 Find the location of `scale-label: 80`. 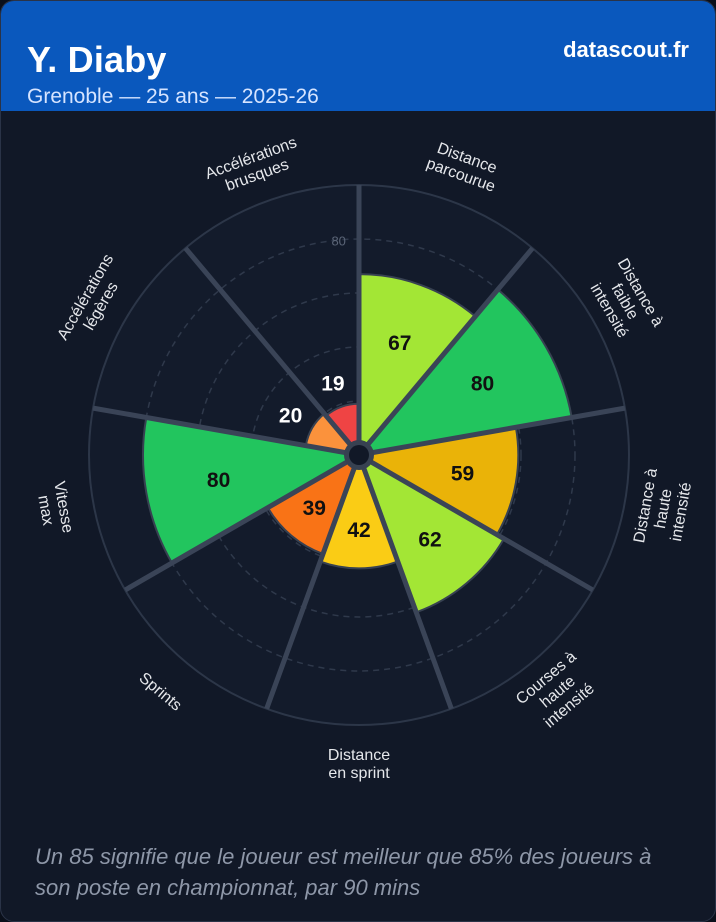

scale-label: 80 is located at coordinates (338, 241).